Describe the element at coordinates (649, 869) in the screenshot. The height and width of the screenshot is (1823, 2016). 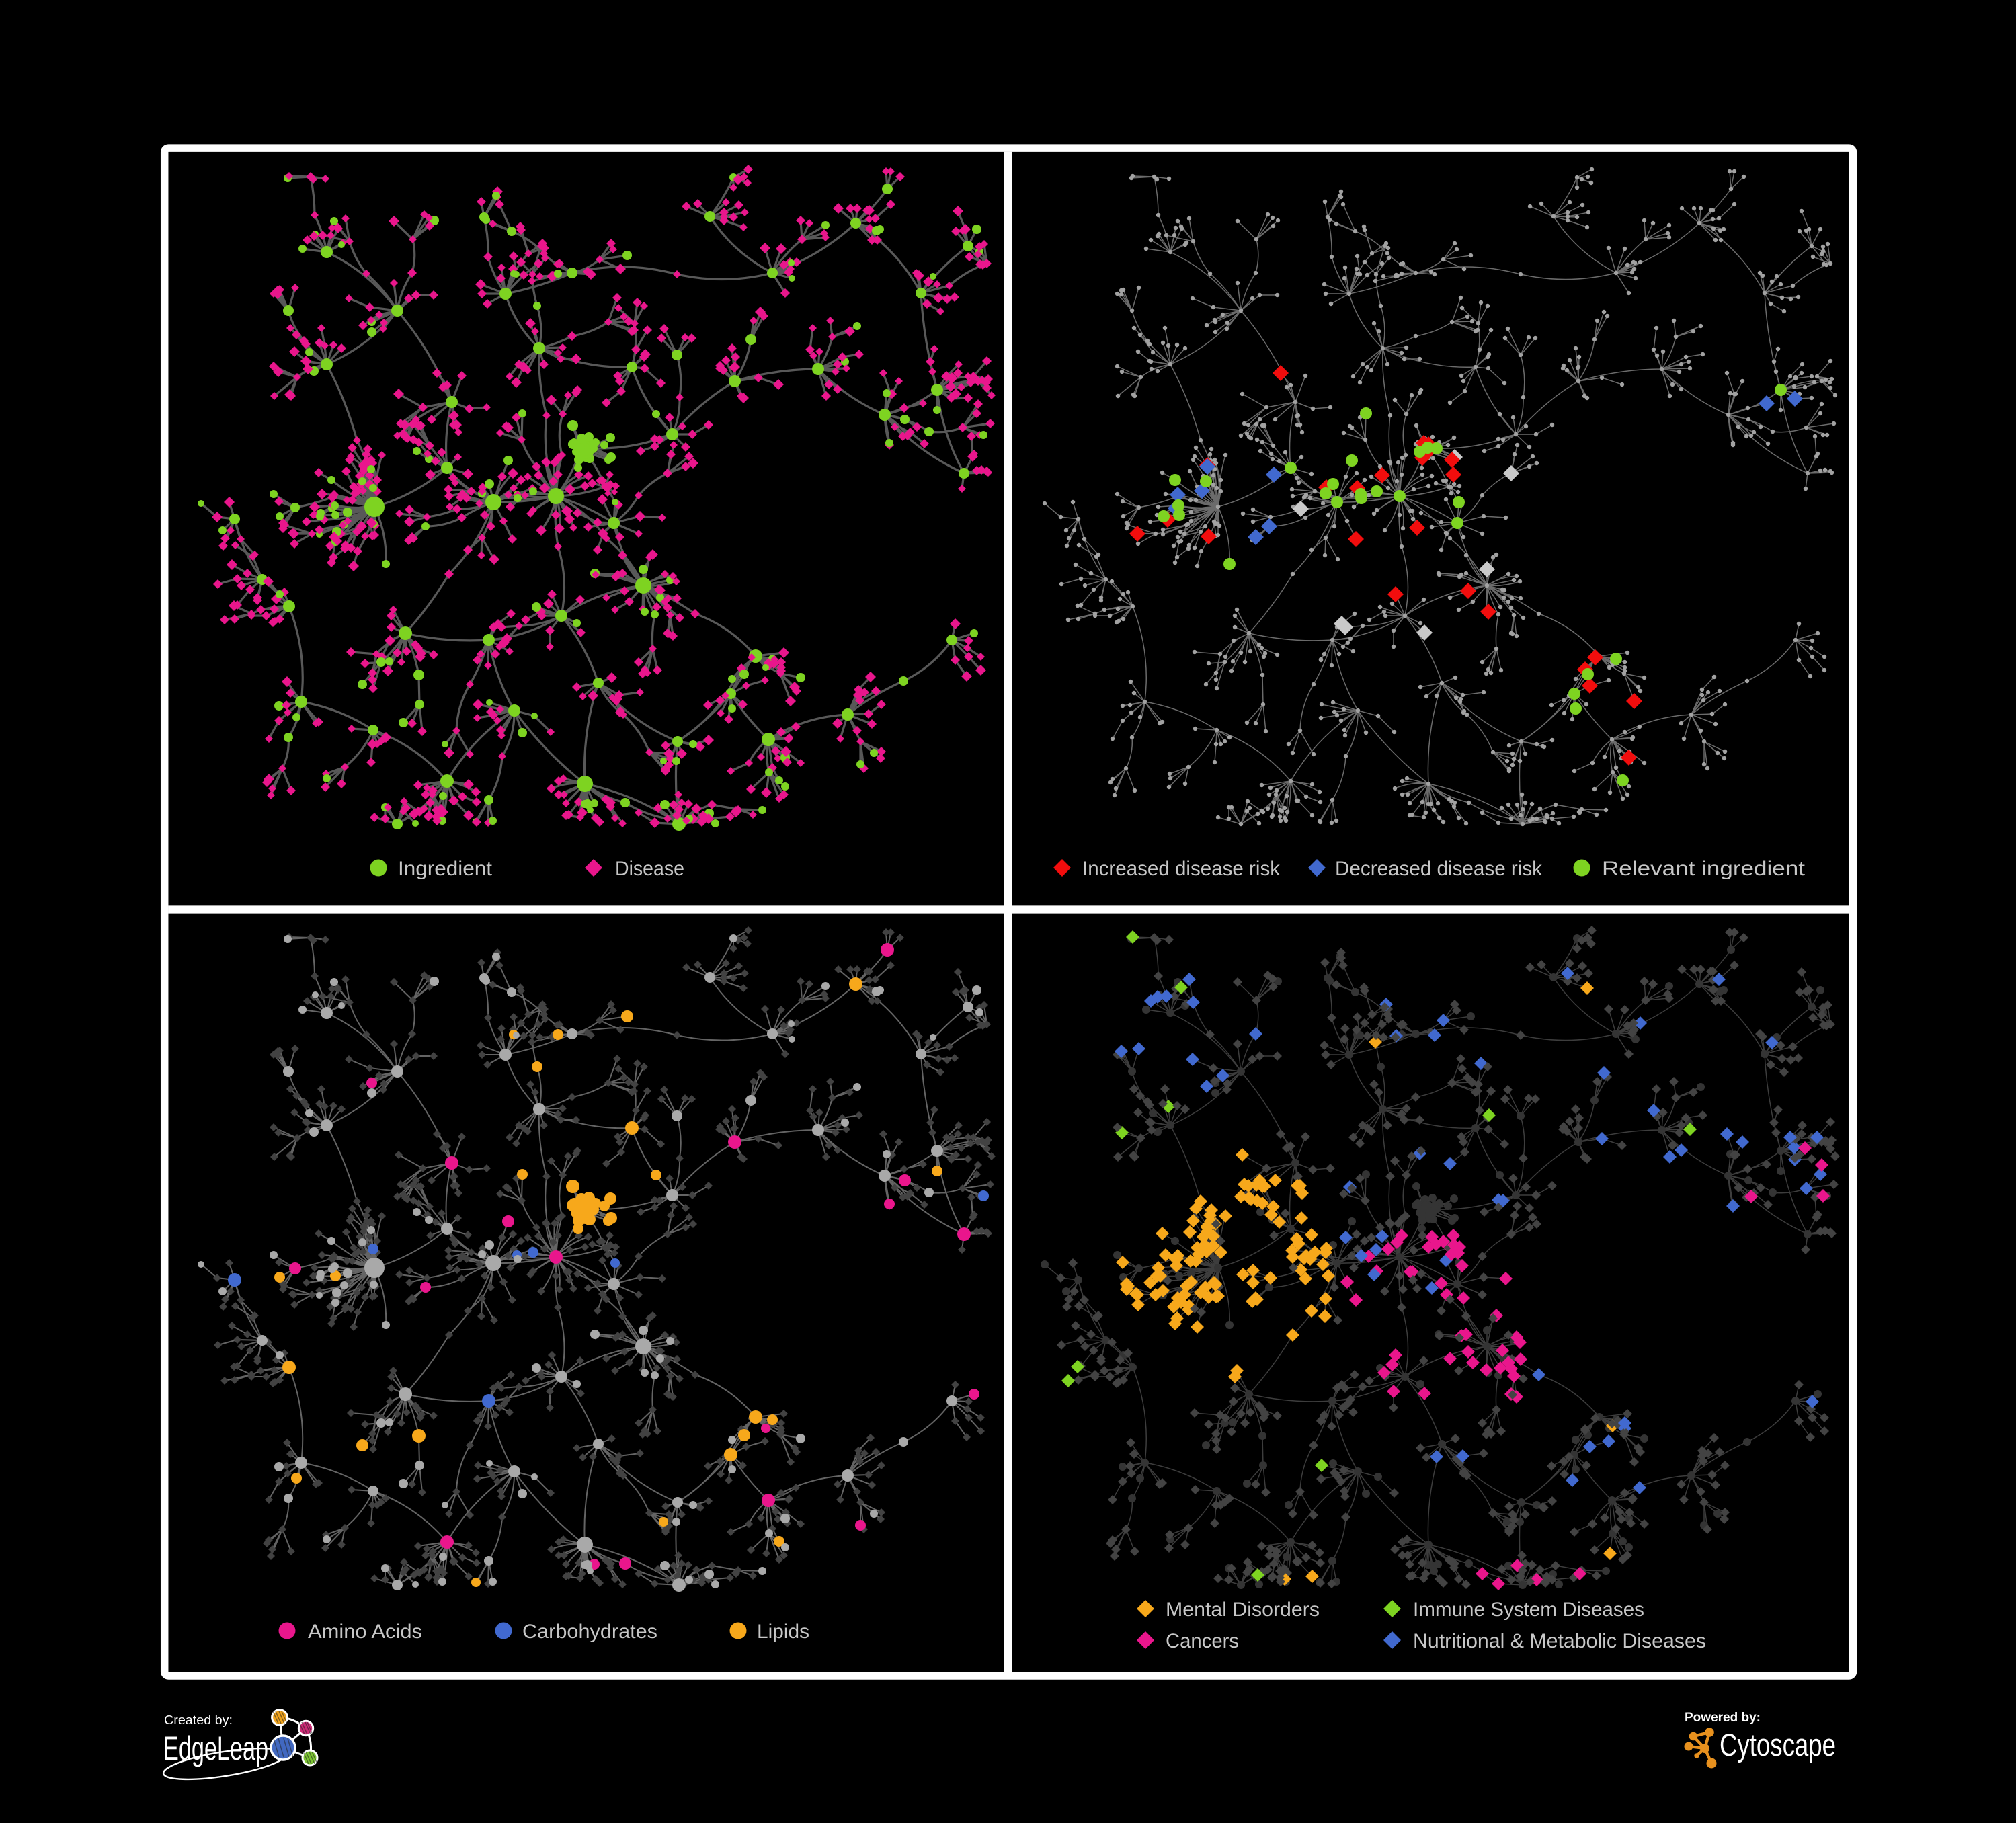
I see `svg-text: Disease` at that location.